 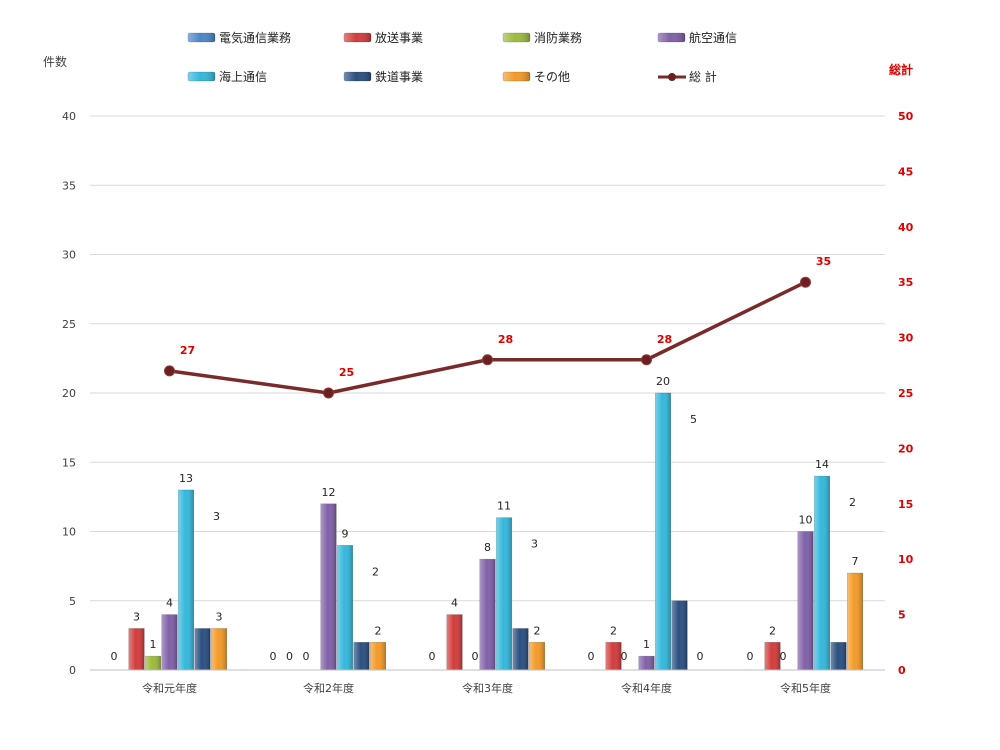 I want to click on category-label: 令和2年度, so click(x=328, y=688).